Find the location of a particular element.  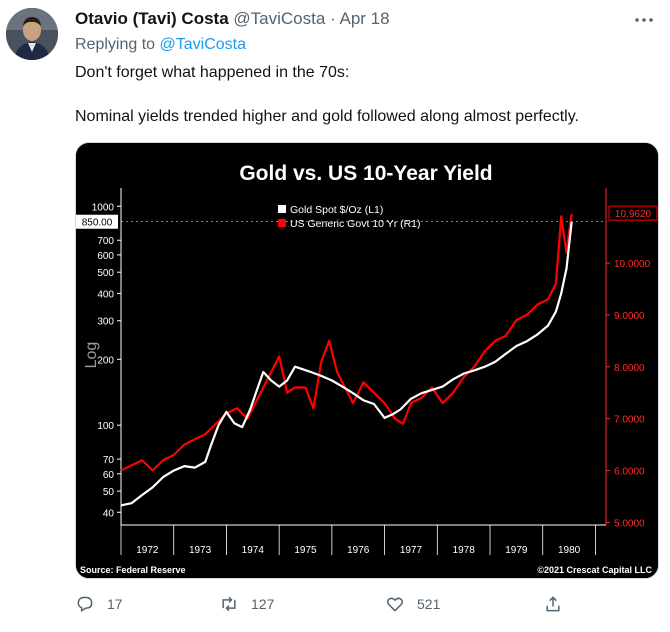

right-current-value-box is located at coordinates (633, 213).